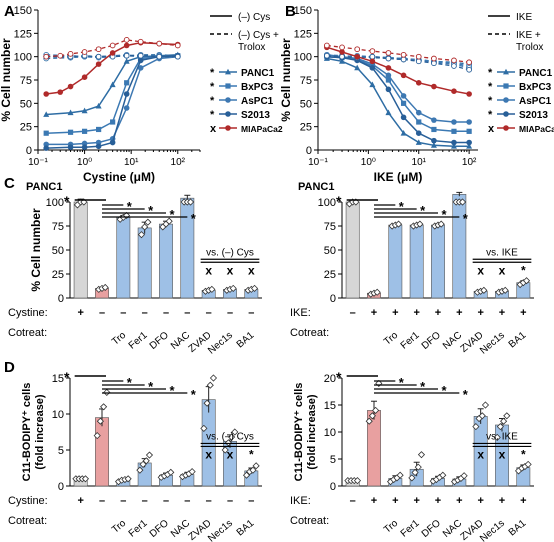  I want to click on y-tick-label: 25, so click(306, 128).